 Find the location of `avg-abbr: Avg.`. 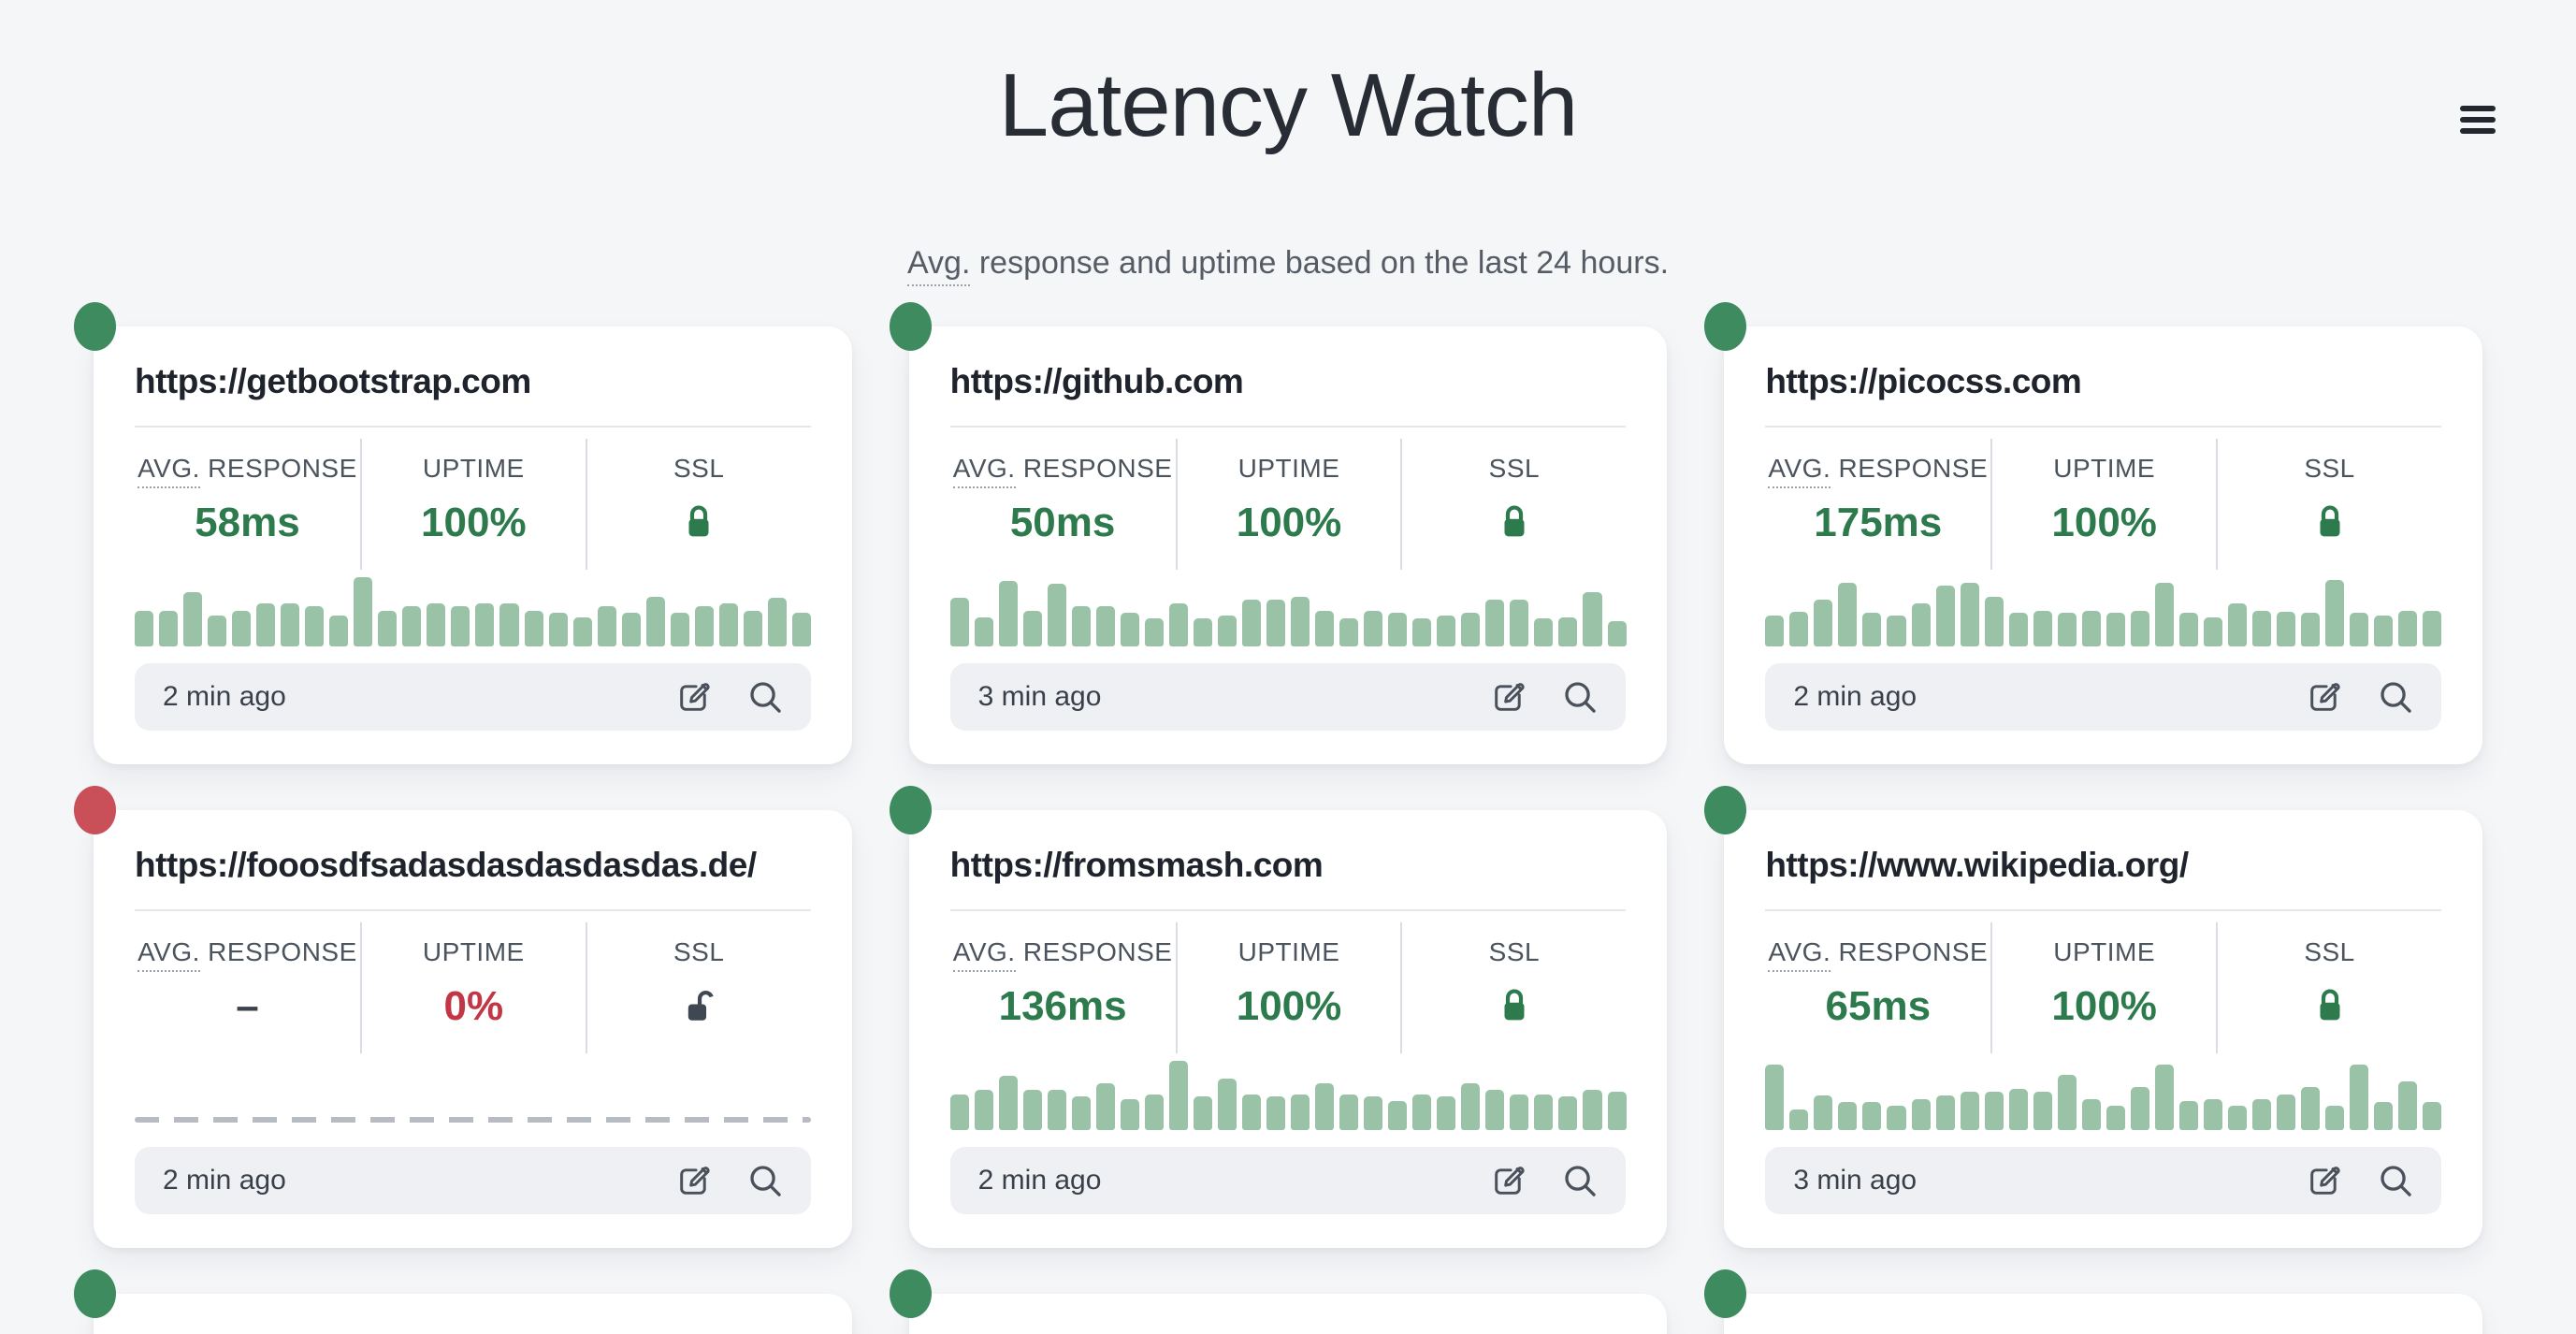

avg-abbr: Avg. is located at coordinates (938, 265).